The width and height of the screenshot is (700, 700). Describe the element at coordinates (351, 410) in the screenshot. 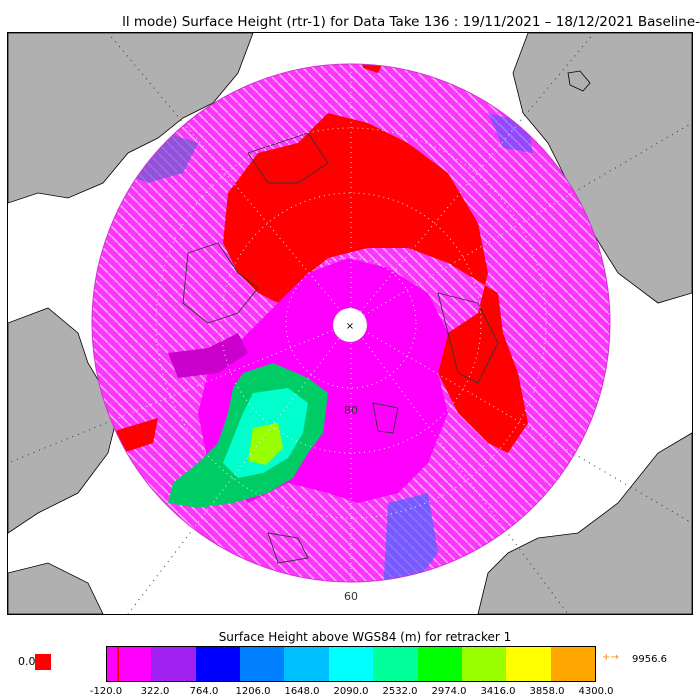

I see `latitude-label-80: 80` at that location.